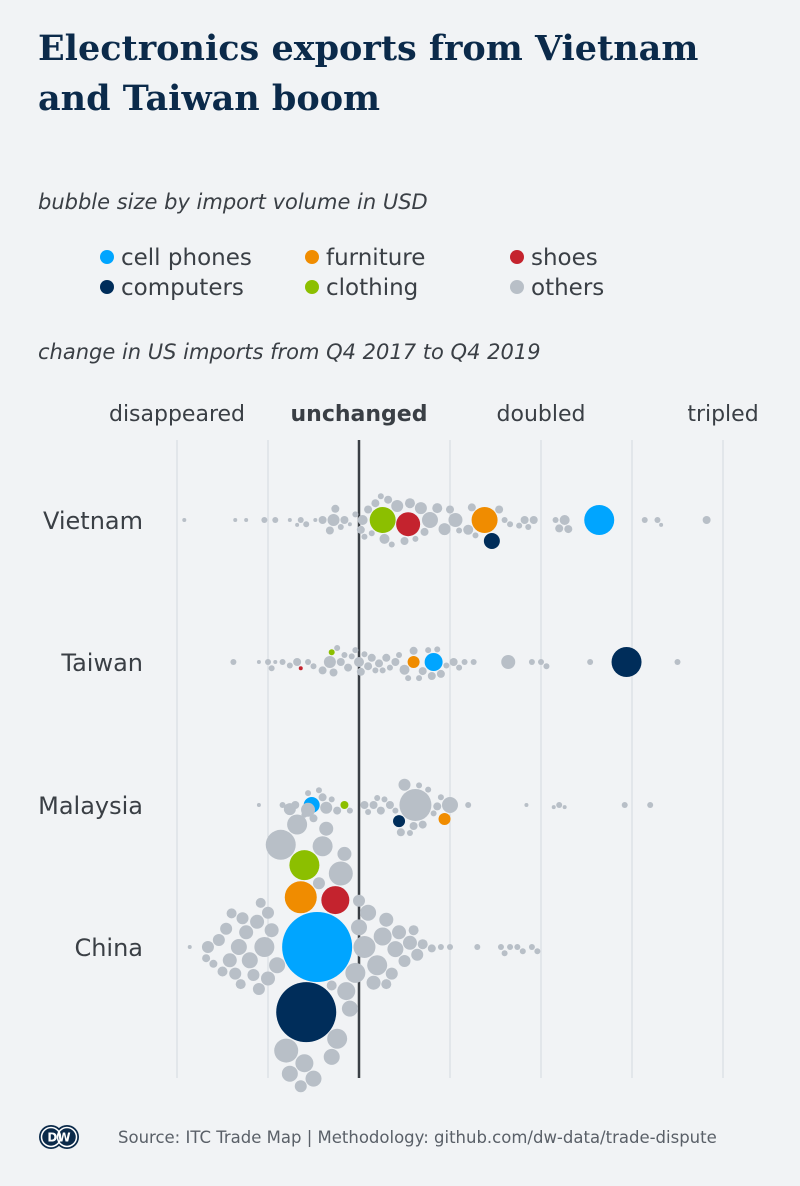 Image resolution: width=800 pixels, height=1186 pixels. I want to click on legend-item-cell-phones: cell phones, so click(176, 258).